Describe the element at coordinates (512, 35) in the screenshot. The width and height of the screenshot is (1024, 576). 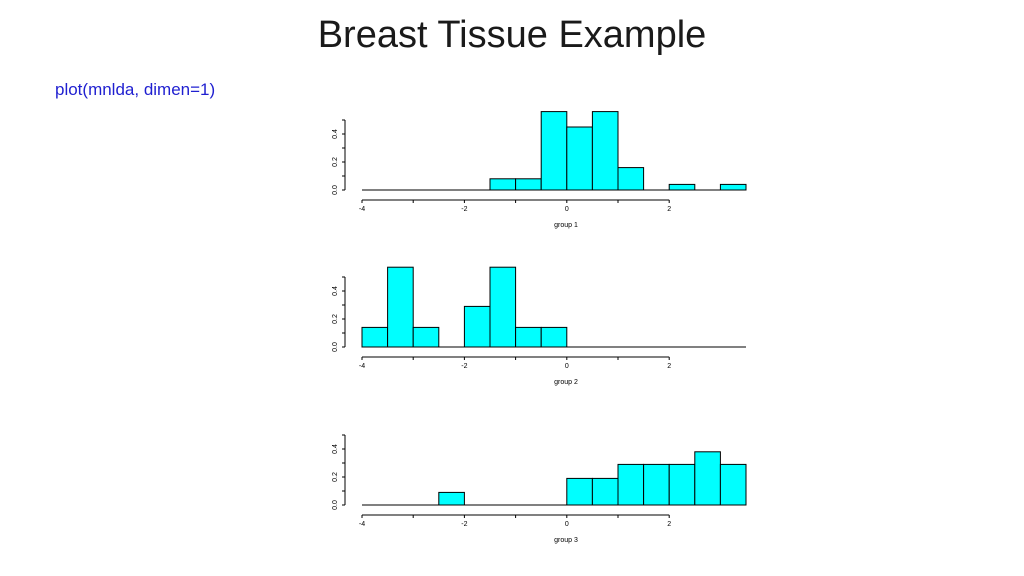
I see `slide-title: Breast Tissue Example` at that location.